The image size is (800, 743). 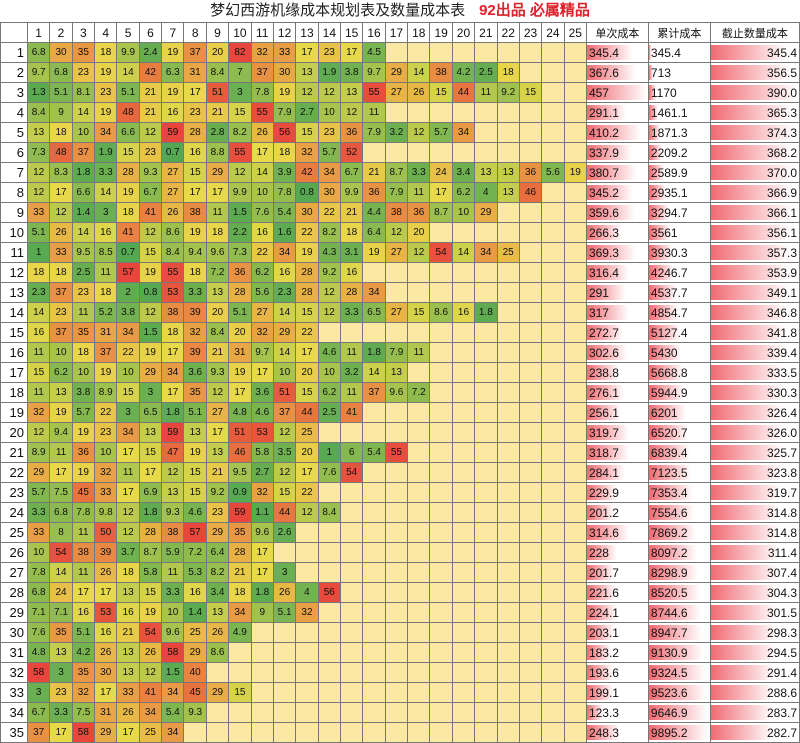 What do you see at coordinates (106, 552) in the screenshot?
I see `data-cell: 39` at bounding box center [106, 552].